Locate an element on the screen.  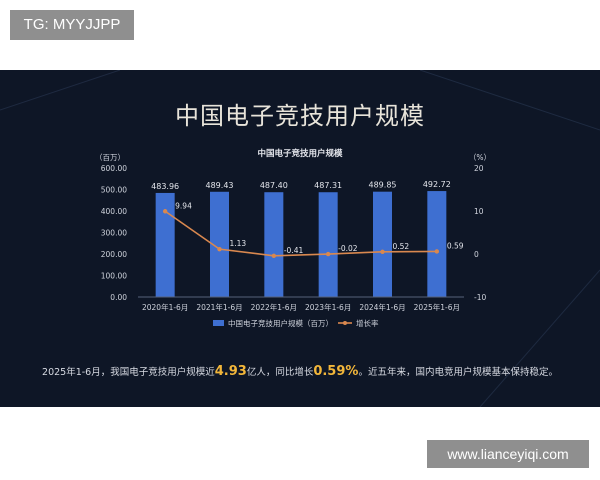
left-axis-tick: 300.00 is located at coordinates (114, 233).